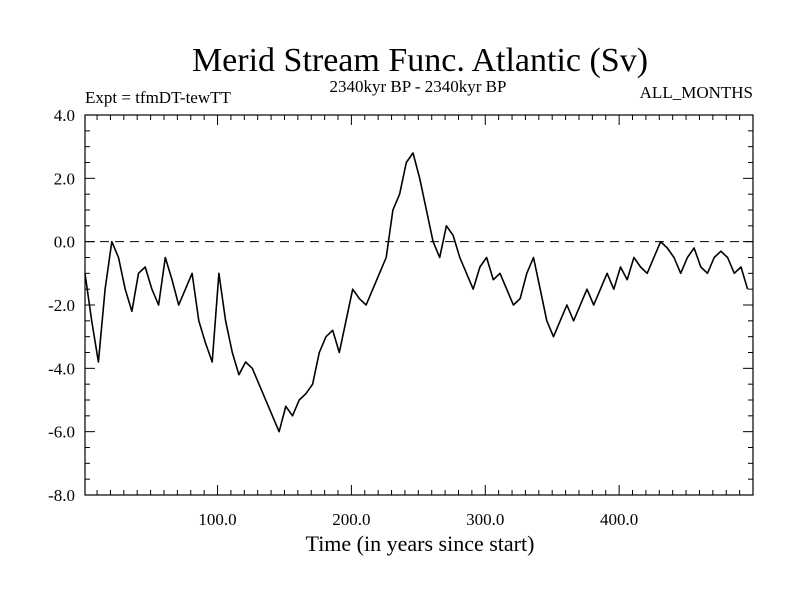 The image size is (800, 600). I want to click on subtitle-right: ALL_MONTHS, so click(696, 92).